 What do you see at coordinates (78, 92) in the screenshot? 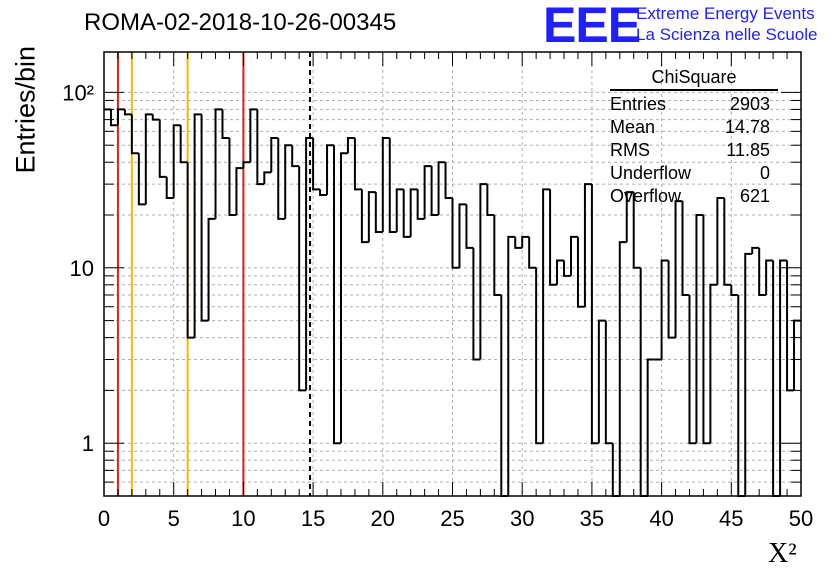
I see `y-tick-label: 10²` at bounding box center [78, 92].